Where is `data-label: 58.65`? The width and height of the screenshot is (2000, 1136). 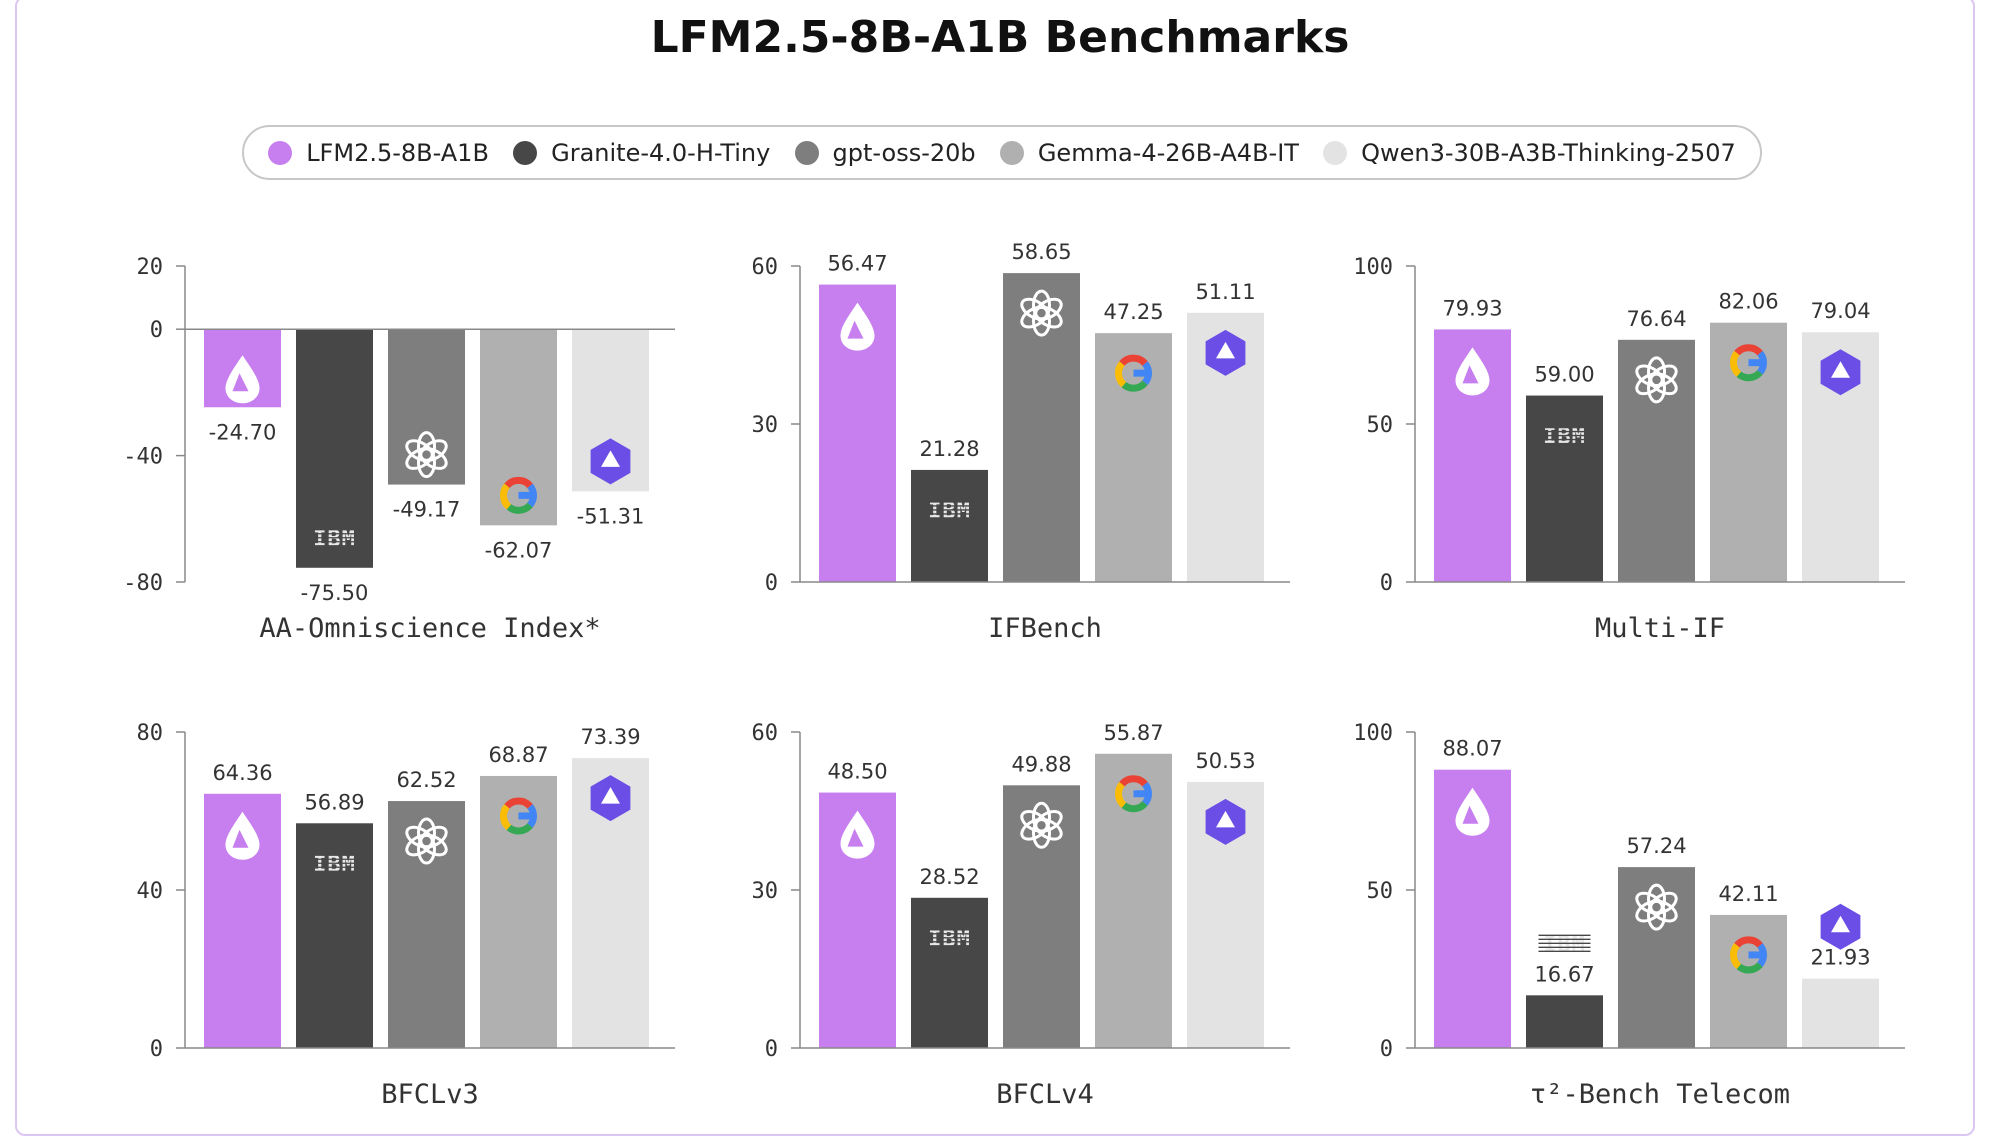 data-label: 58.65 is located at coordinates (1041, 252).